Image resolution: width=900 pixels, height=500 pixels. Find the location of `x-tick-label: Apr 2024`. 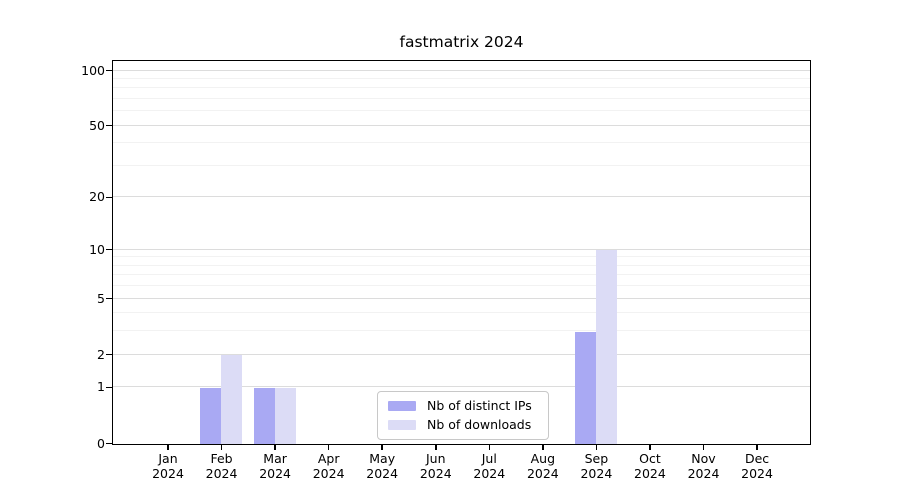

x-tick-label: Apr 2024 is located at coordinates (329, 466).